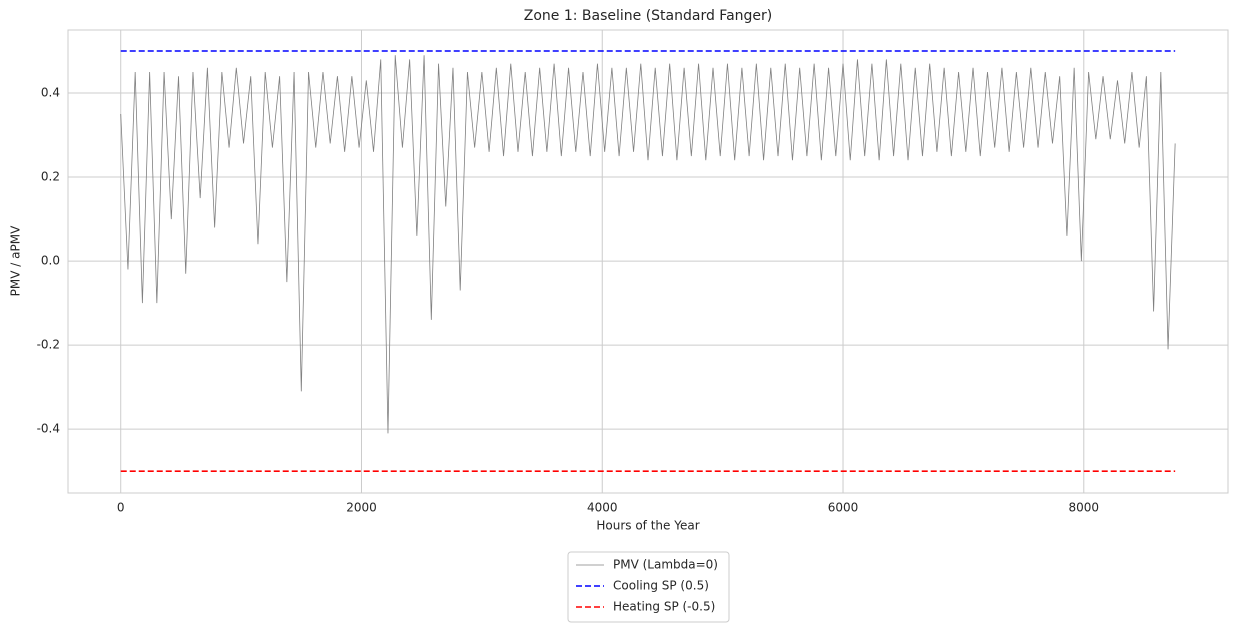 The image size is (1239, 631). What do you see at coordinates (121, 508) in the screenshot?
I see `x-tick-label: 0` at bounding box center [121, 508].